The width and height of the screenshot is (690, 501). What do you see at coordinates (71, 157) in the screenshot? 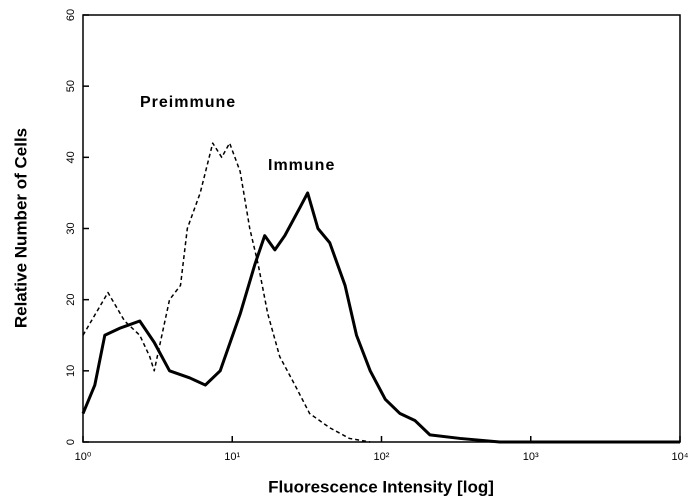
I see `y-tick-label: 40` at bounding box center [71, 157].